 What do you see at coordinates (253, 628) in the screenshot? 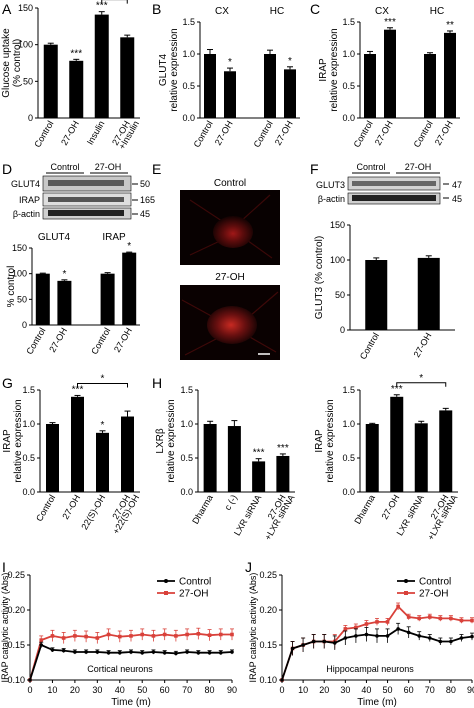
I see `y-label-j: IRAP catalytic activity (Abs)` at bounding box center [253, 628].